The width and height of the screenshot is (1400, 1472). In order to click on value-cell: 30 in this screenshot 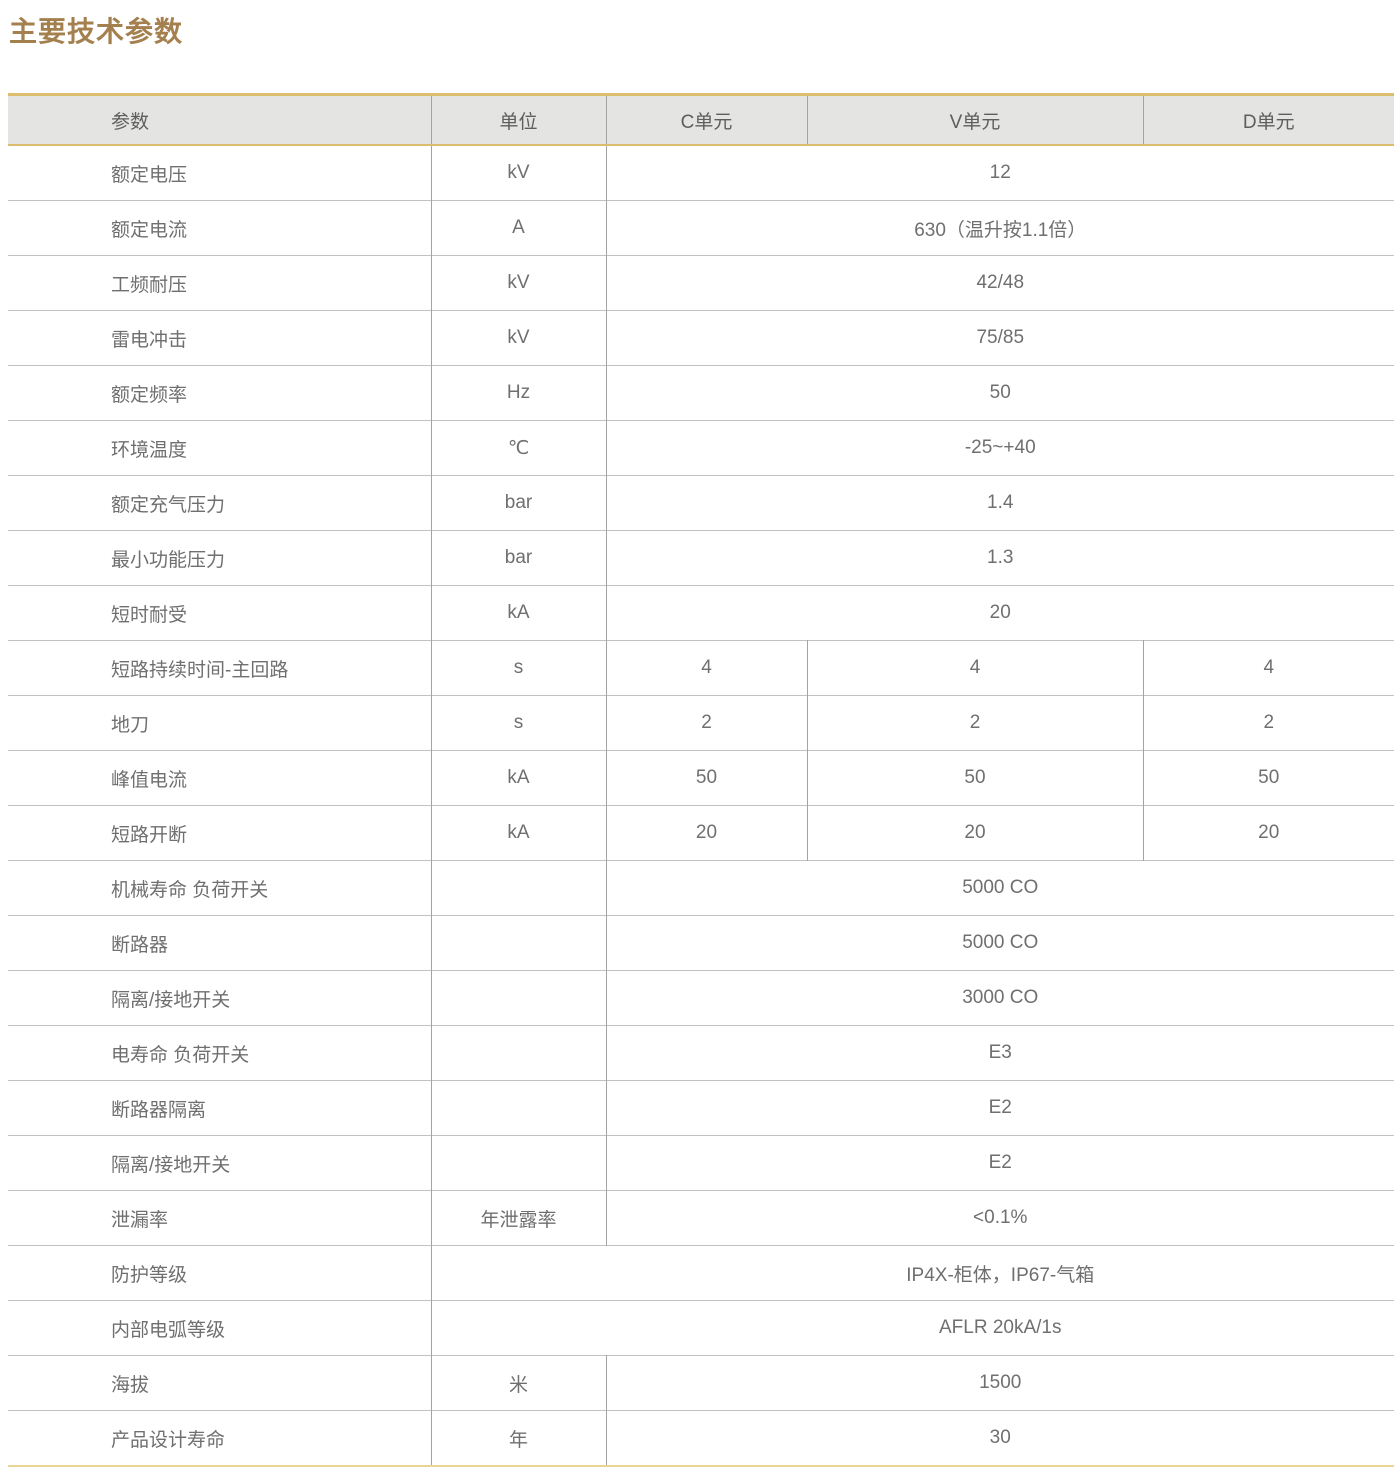, I will do `click(1000, 1438)`.